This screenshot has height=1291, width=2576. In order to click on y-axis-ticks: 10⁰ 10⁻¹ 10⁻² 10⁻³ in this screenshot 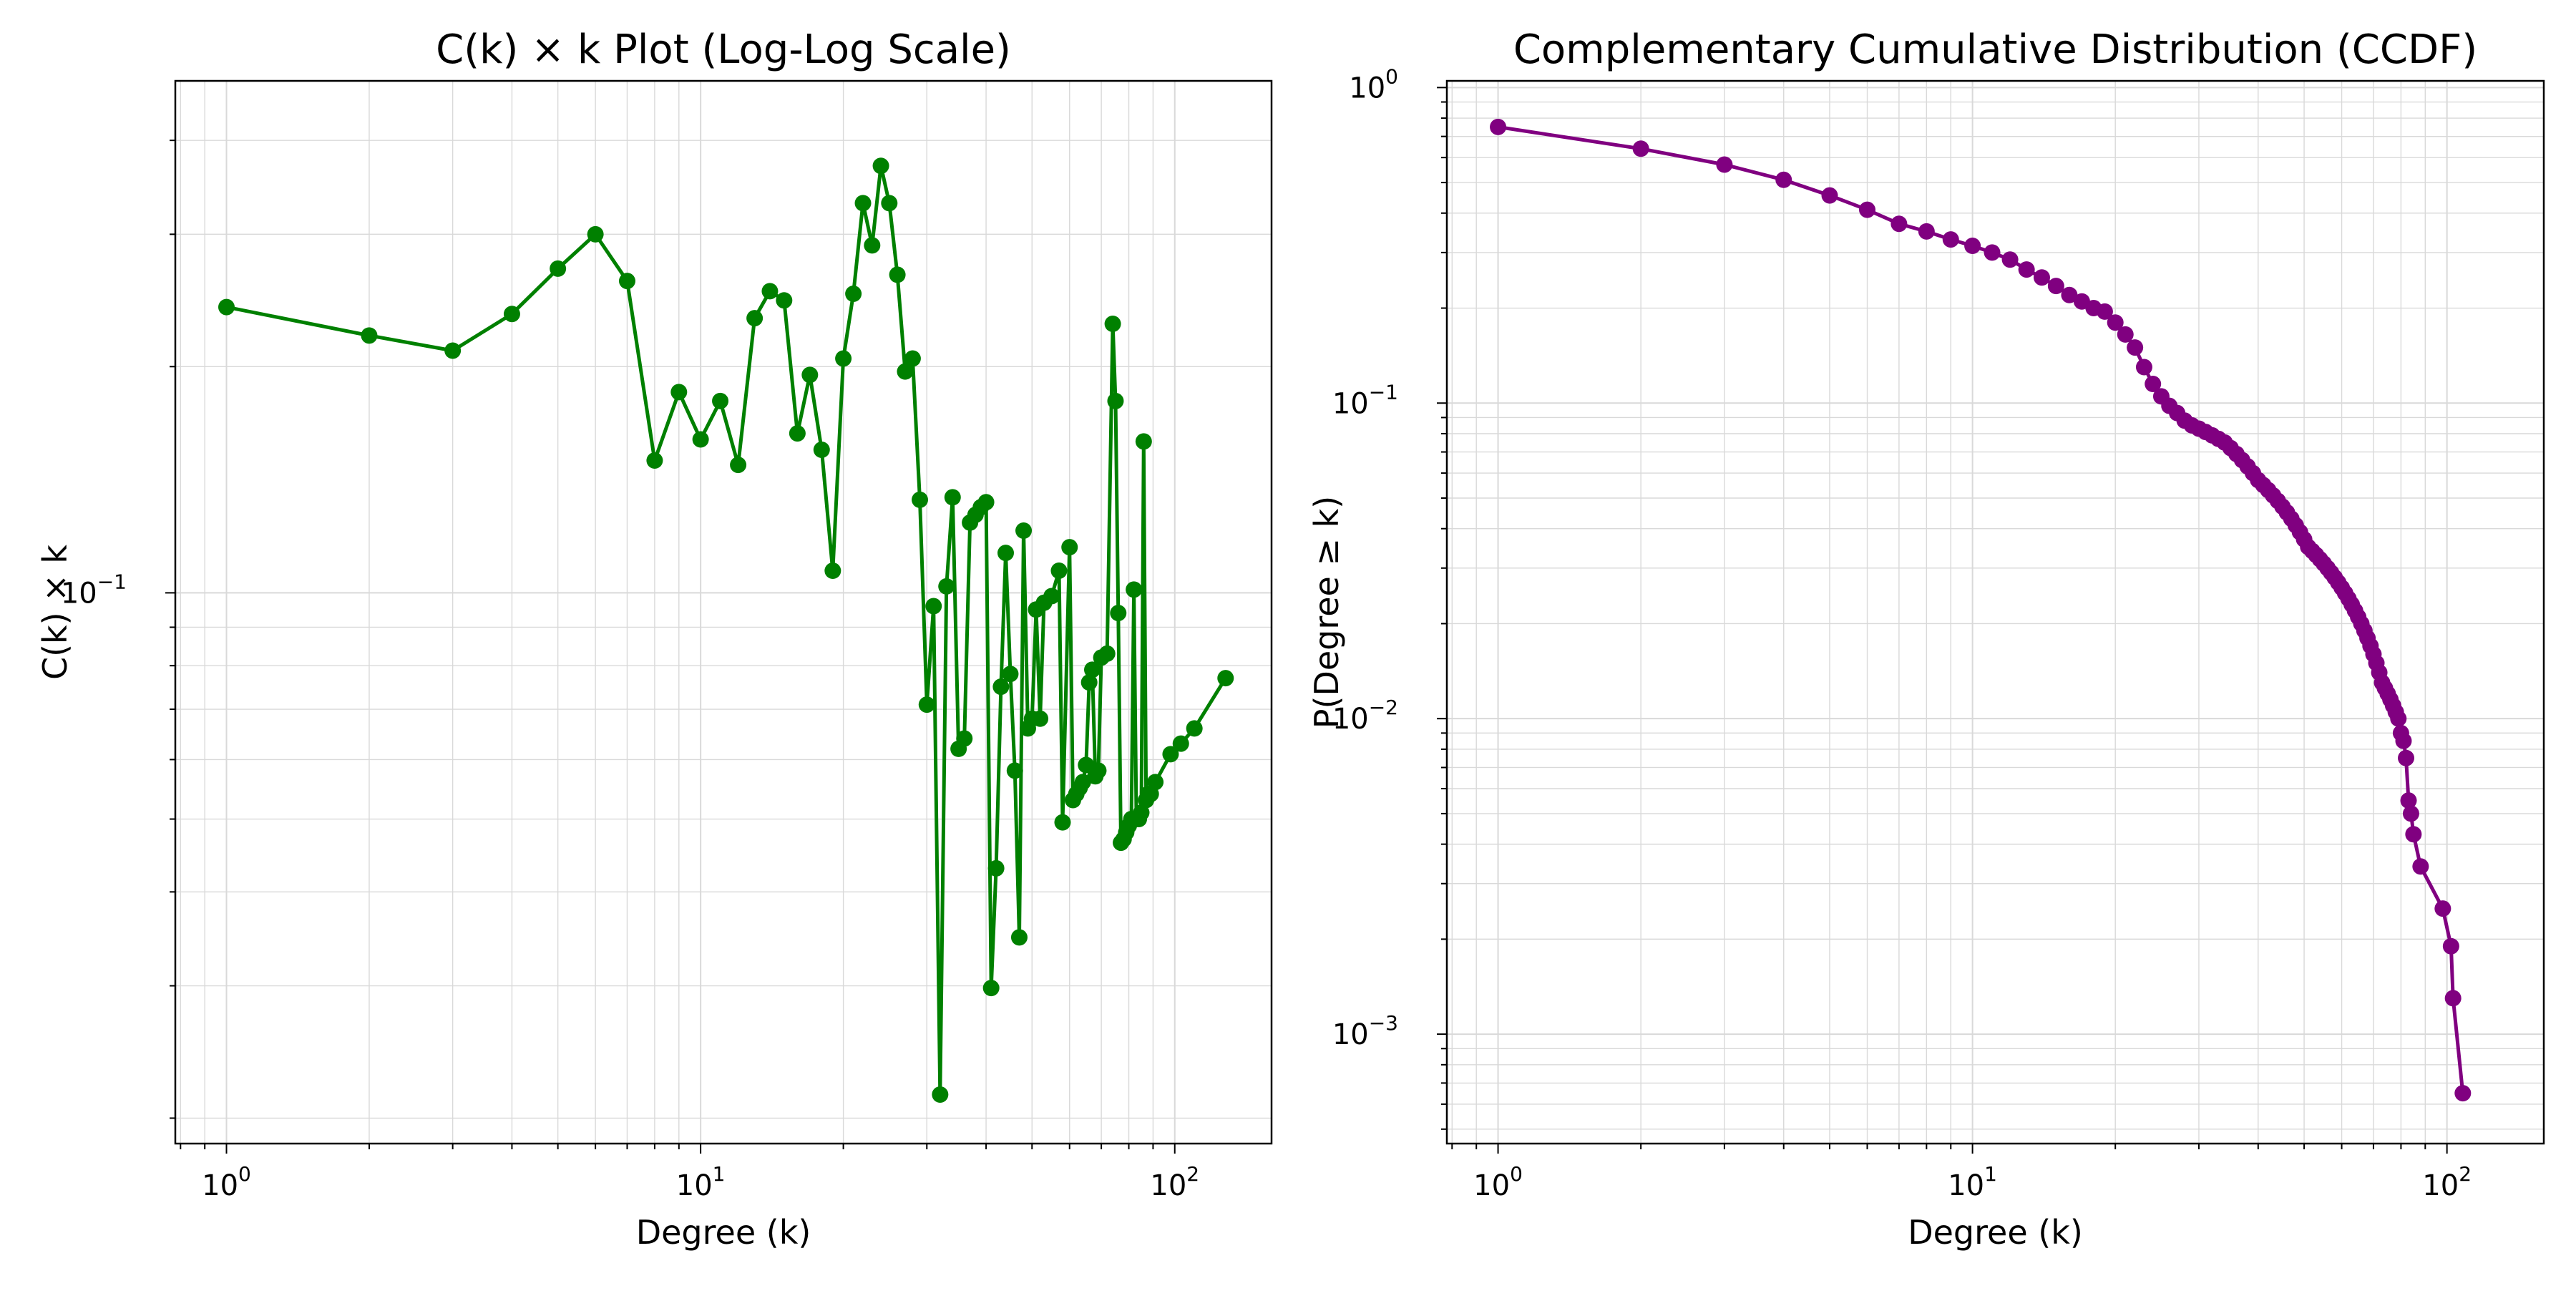, I will do `click(1389, 597)`.